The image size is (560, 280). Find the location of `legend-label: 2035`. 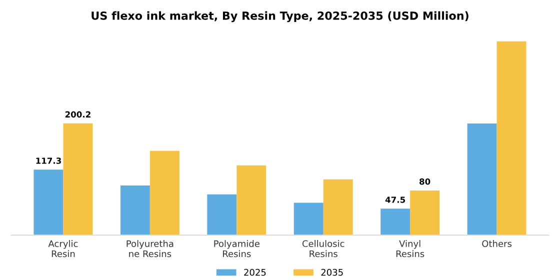

legend-label: 2035 is located at coordinates (332, 272).